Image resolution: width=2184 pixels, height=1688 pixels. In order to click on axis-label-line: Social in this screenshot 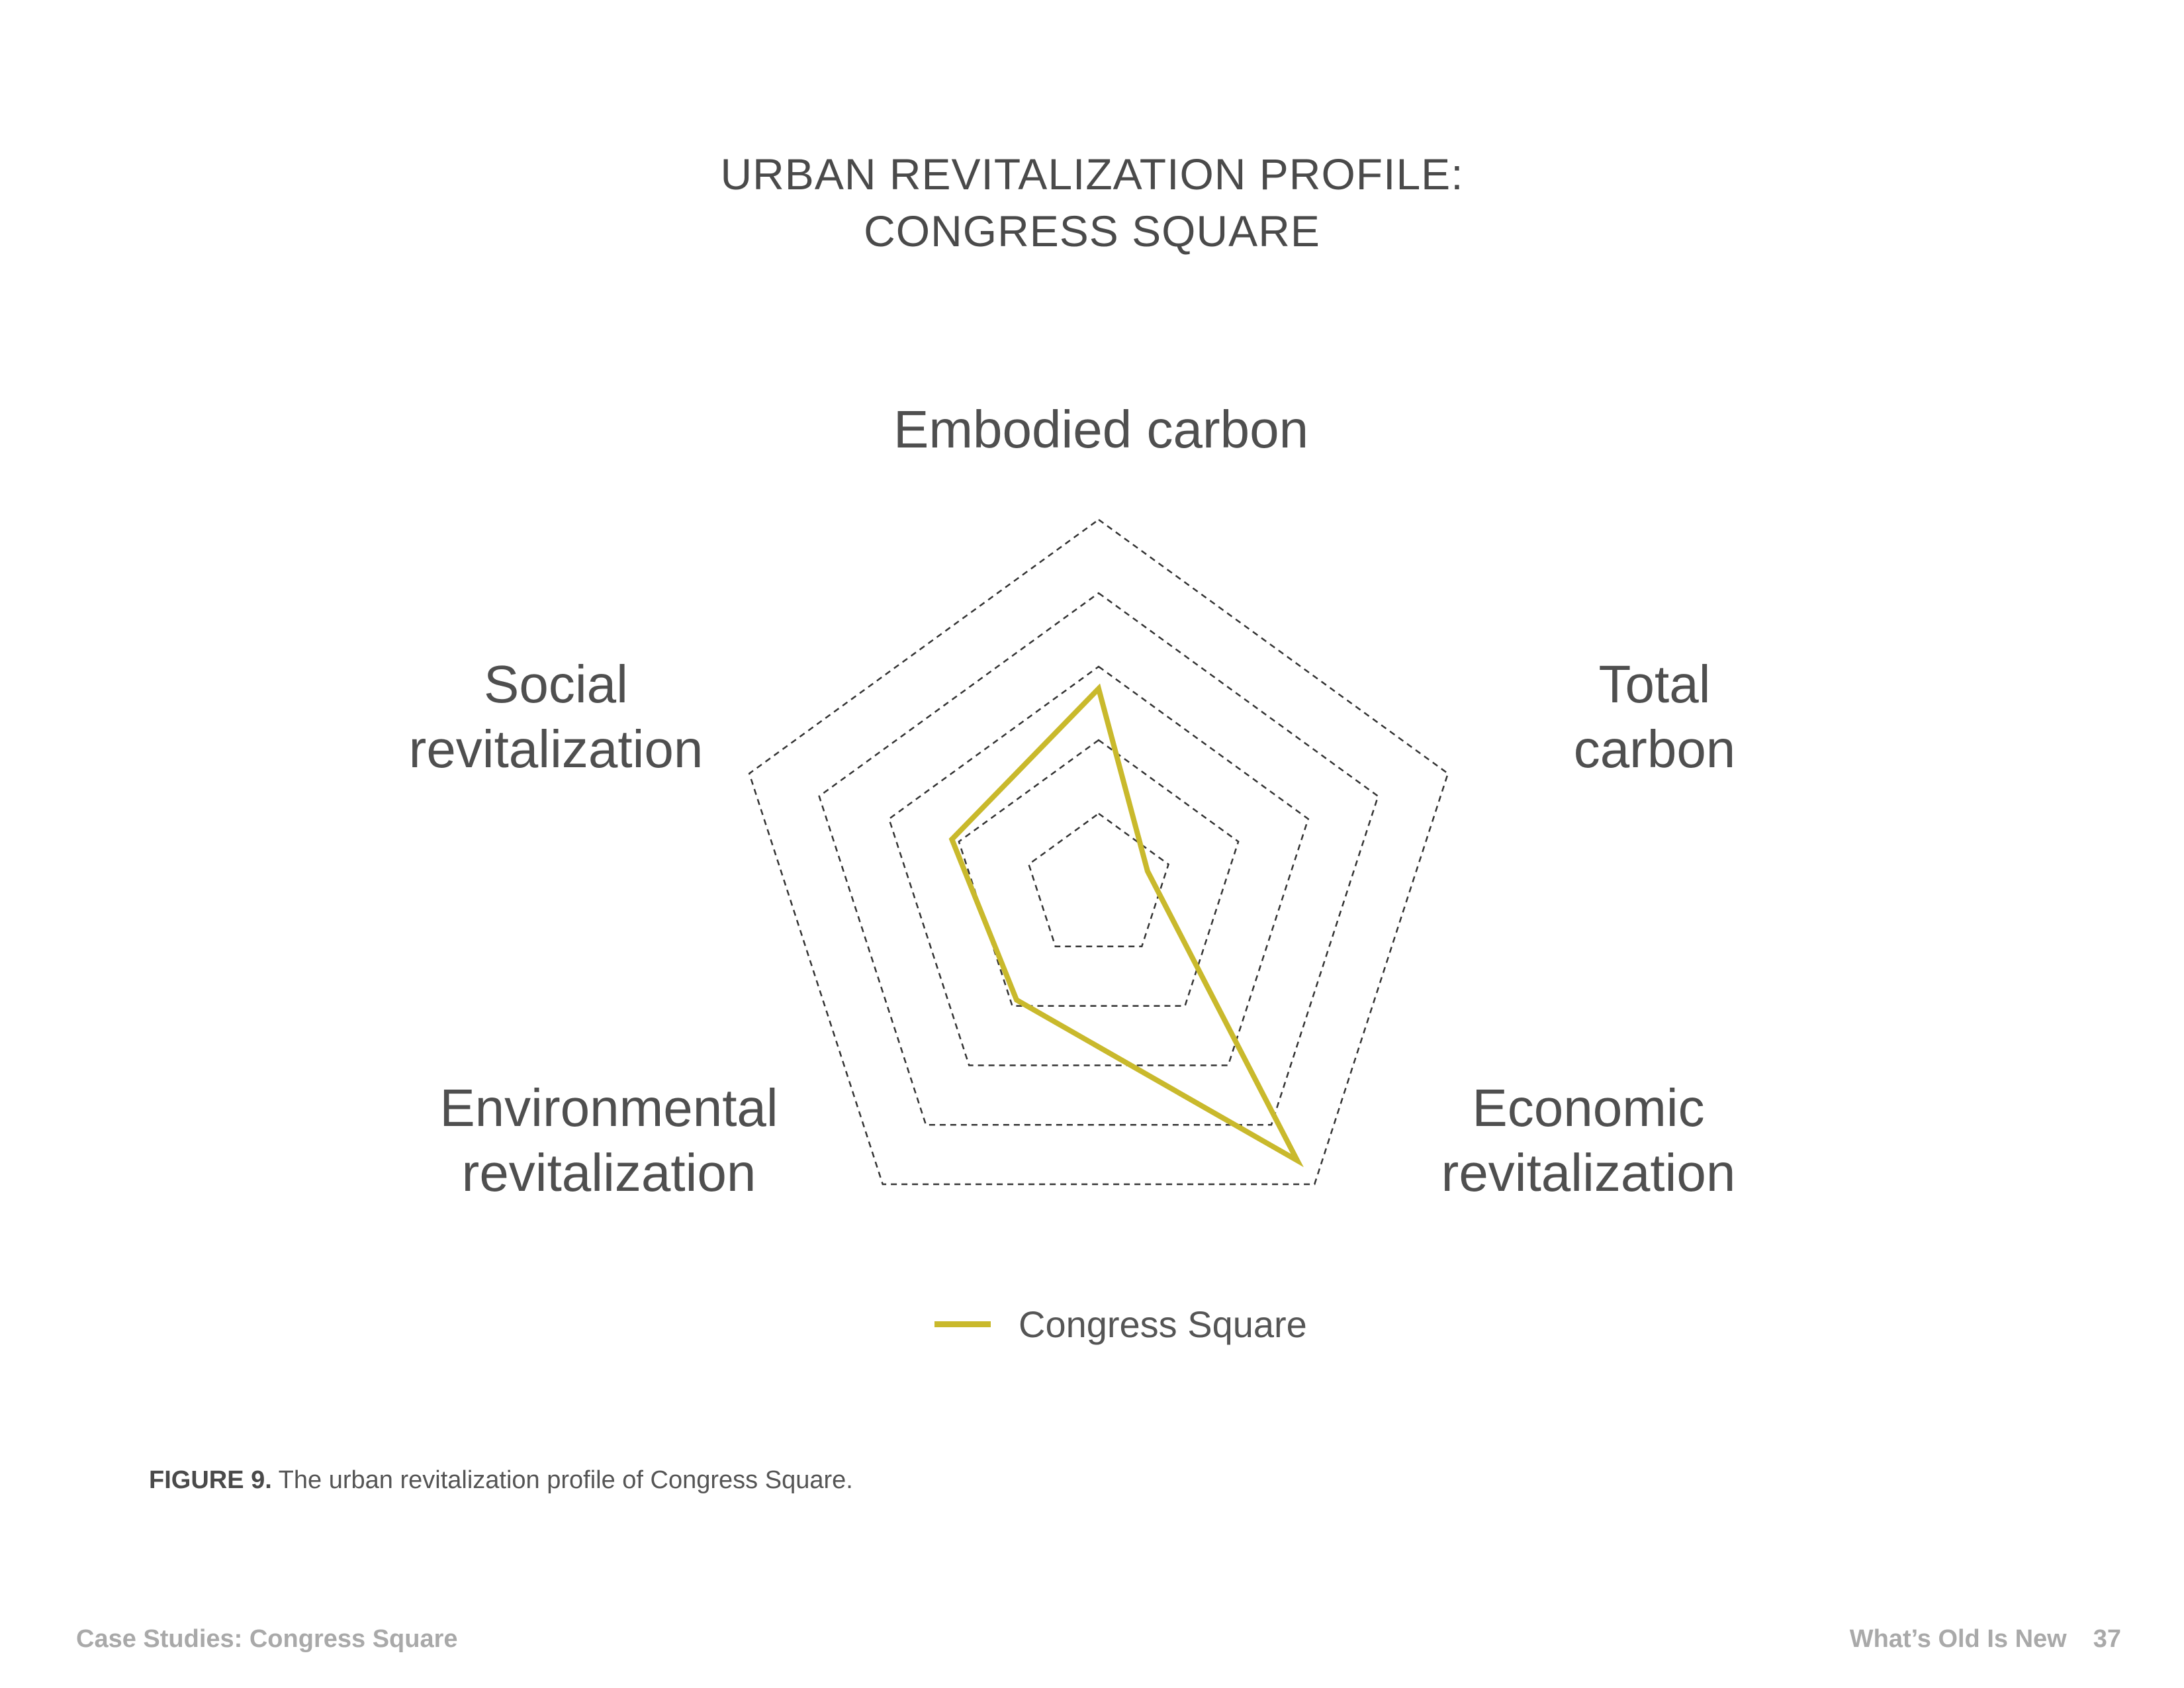, I will do `click(556, 684)`.